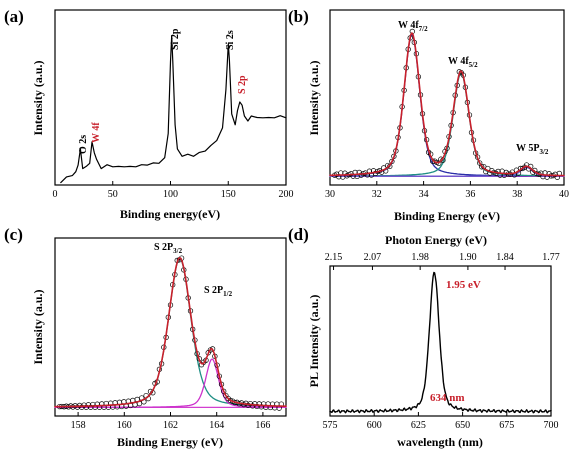 Image resolution: width=578 pixels, height=458 pixels. I want to click on x-tick-label: 34, so click(424, 194).